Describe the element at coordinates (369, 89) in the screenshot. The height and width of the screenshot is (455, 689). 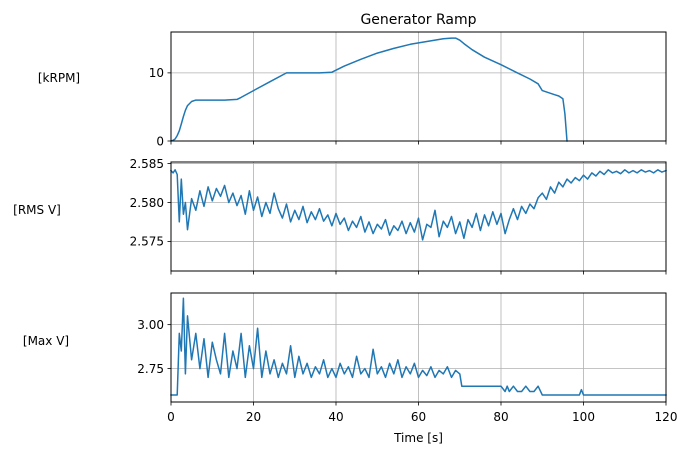
I see `krpm-series-line` at that location.